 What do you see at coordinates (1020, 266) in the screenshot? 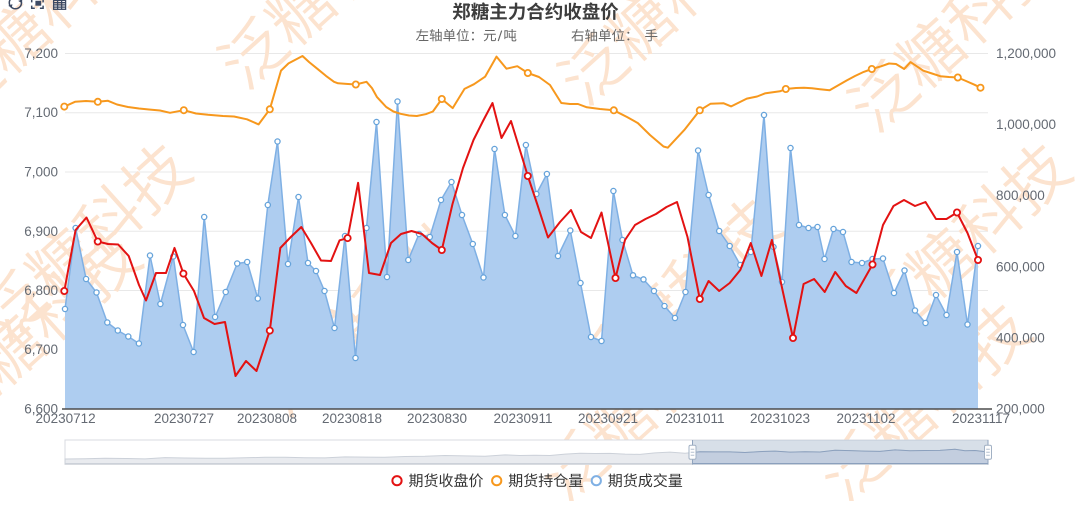
I see `svg-text: 600,000` at bounding box center [1020, 266].